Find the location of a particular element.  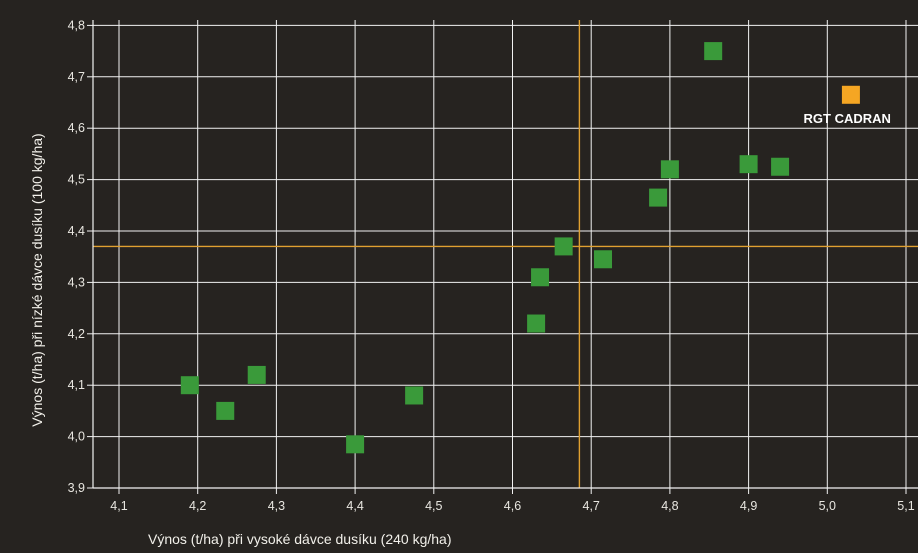

highlight-point is located at coordinates (850, 94).